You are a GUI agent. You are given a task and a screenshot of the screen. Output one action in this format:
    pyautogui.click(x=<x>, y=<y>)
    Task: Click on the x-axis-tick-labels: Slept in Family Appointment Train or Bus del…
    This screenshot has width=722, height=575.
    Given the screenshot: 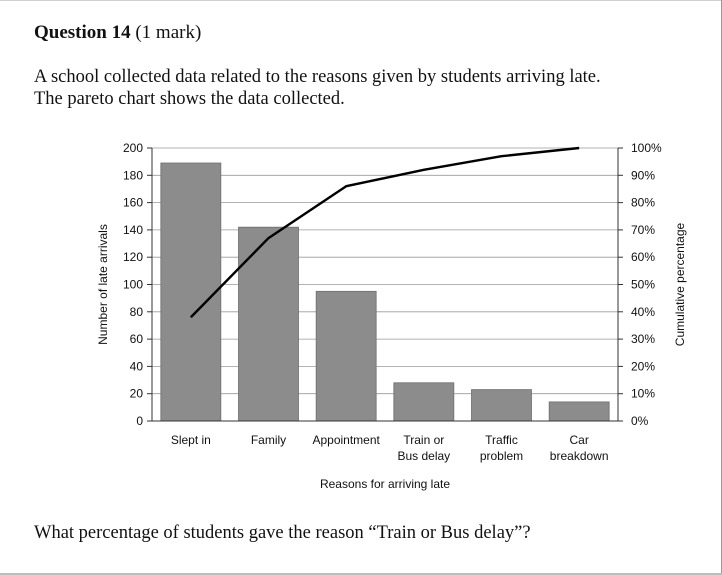 What is the action you would take?
    pyautogui.click(x=390, y=448)
    